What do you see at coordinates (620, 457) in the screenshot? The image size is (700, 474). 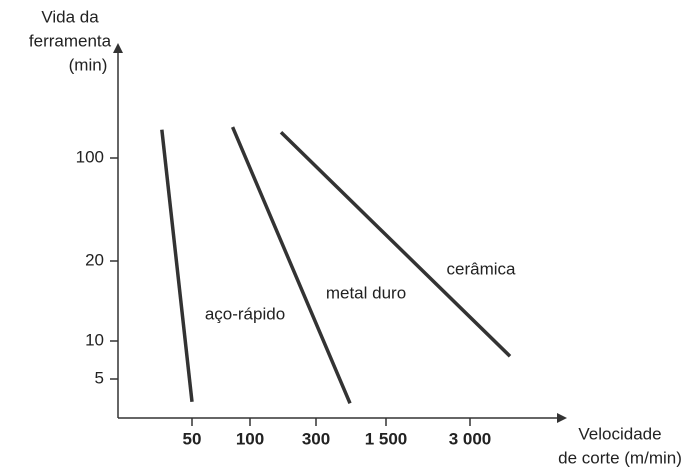 I see `x-axis-label: de corte (m/min)` at bounding box center [620, 457].